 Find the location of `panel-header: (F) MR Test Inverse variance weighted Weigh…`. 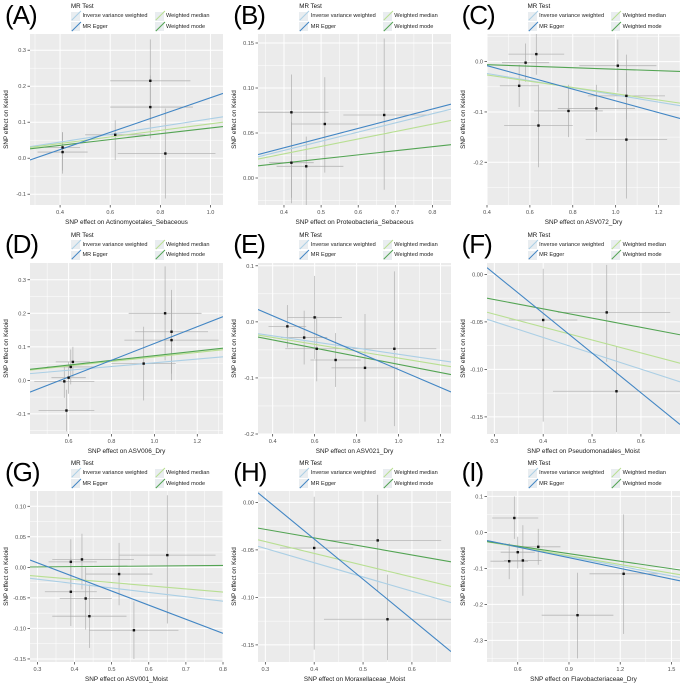

panel-header: (F) MR Test Inverse variance weighted Weigh… is located at coordinates (571, 244).